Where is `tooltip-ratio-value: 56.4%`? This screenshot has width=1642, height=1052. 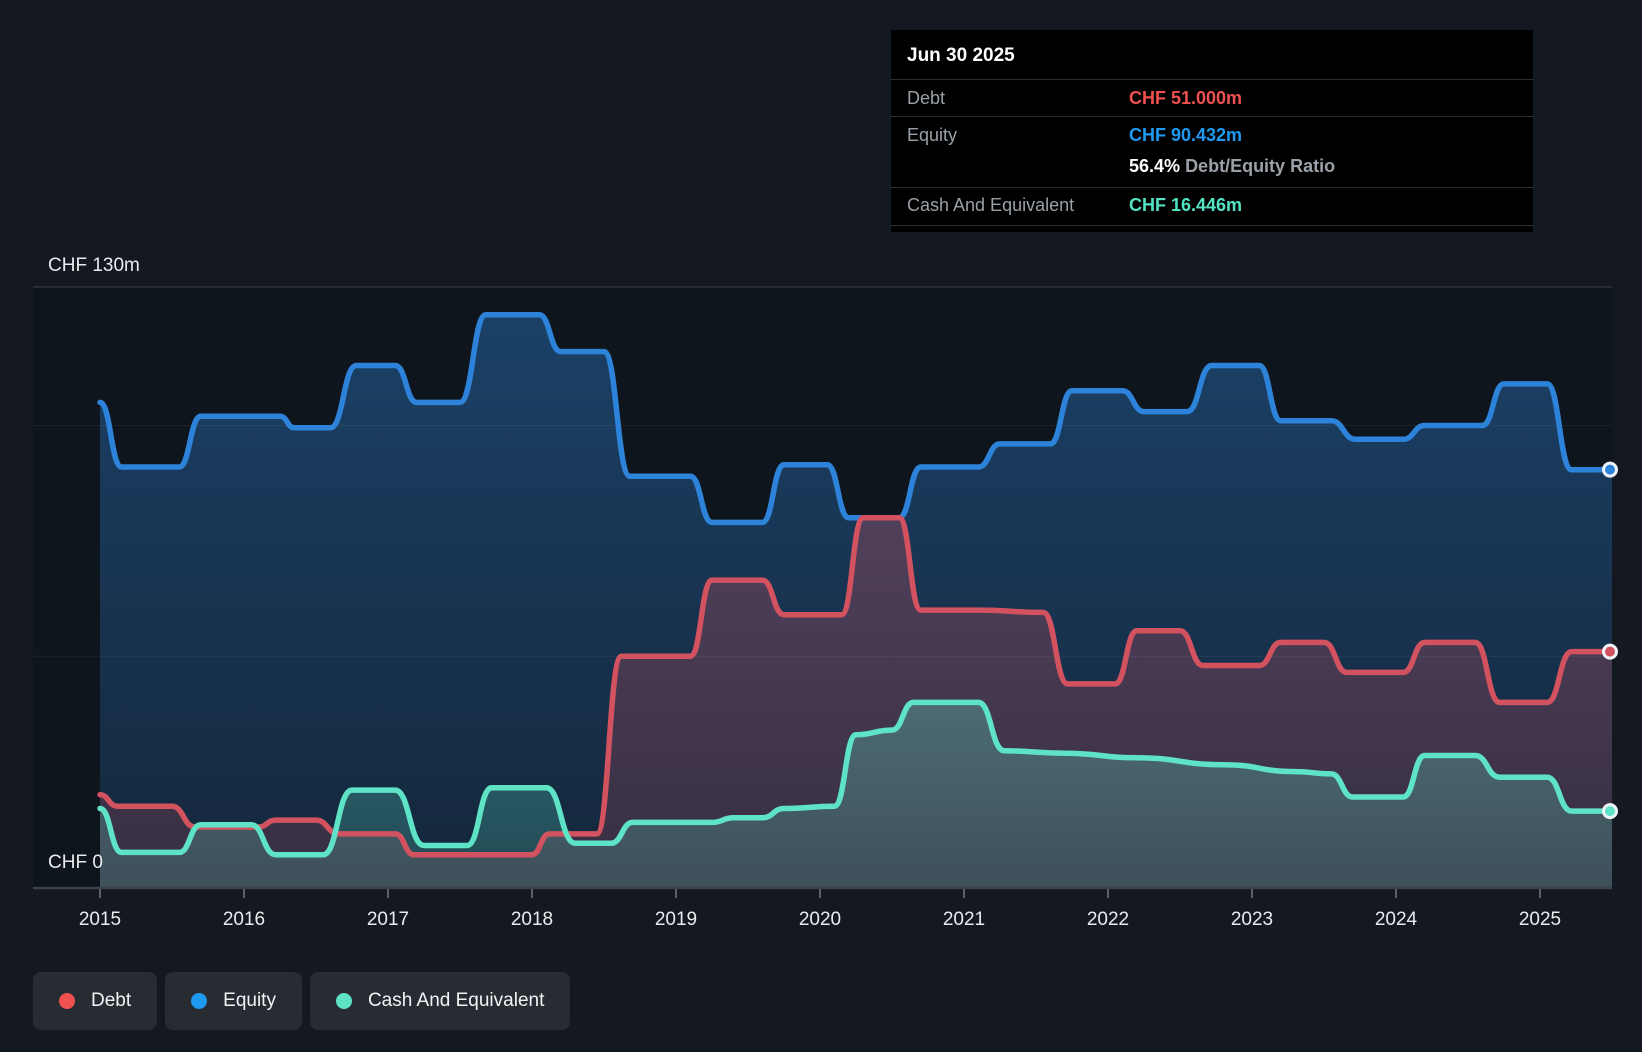
tooltip-ratio-value: 56.4% is located at coordinates (1155, 166).